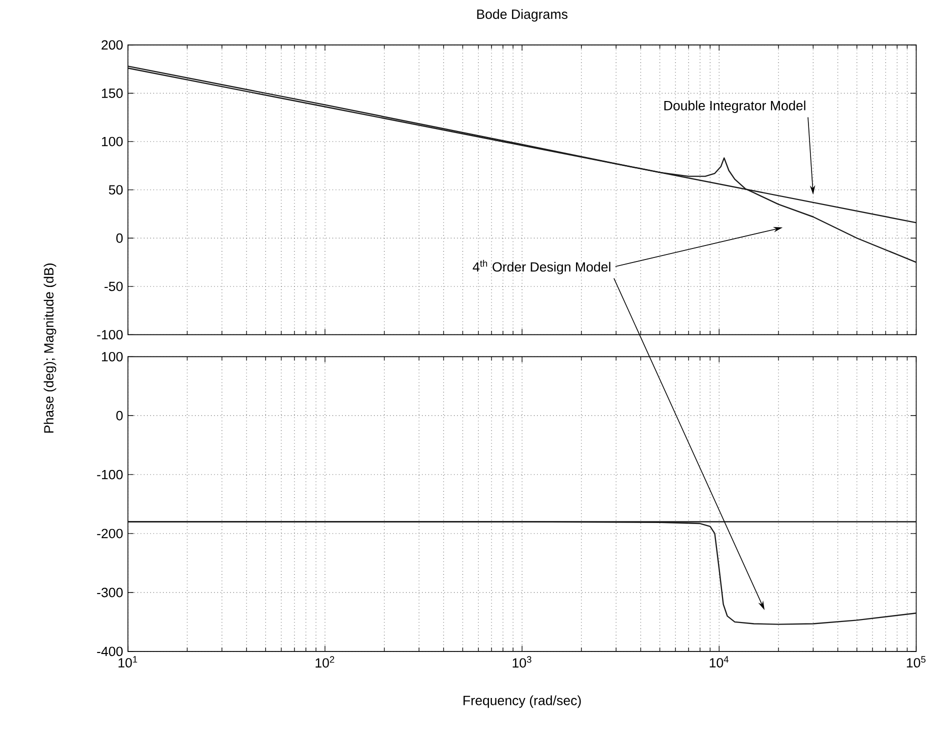  What do you see at coordinates (522, 662) in the screenshot?
I see `x-tick-label: 10$^{3}$` at bounding box center [522, 662].